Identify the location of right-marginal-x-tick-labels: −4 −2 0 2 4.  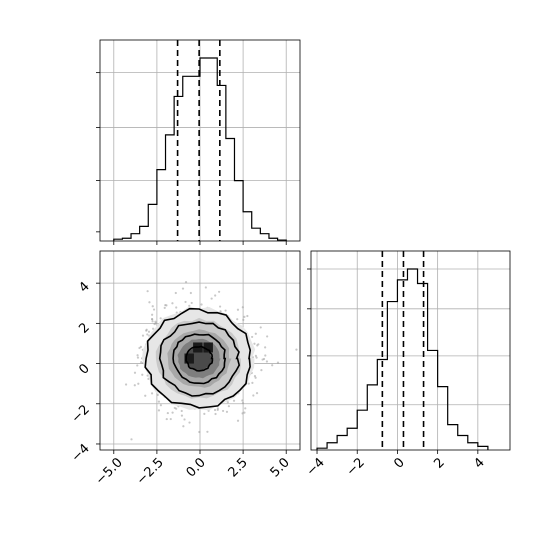
(396, 467).